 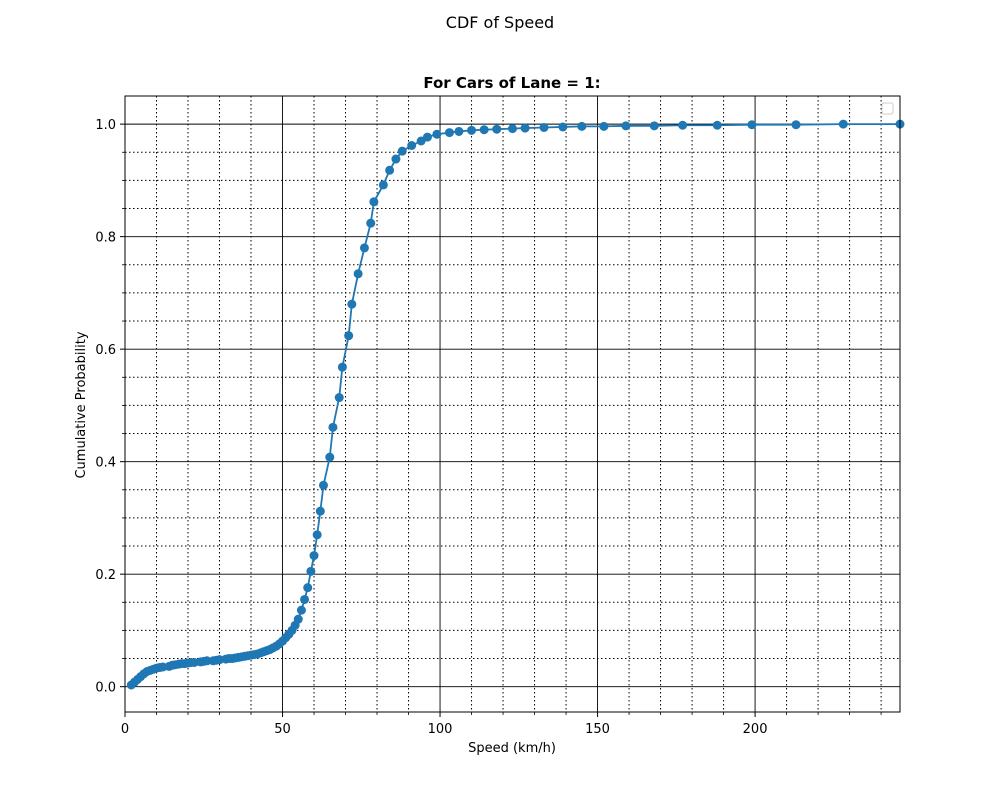 I want to click on x-tick-label: 100, so click(x=440, y=729).